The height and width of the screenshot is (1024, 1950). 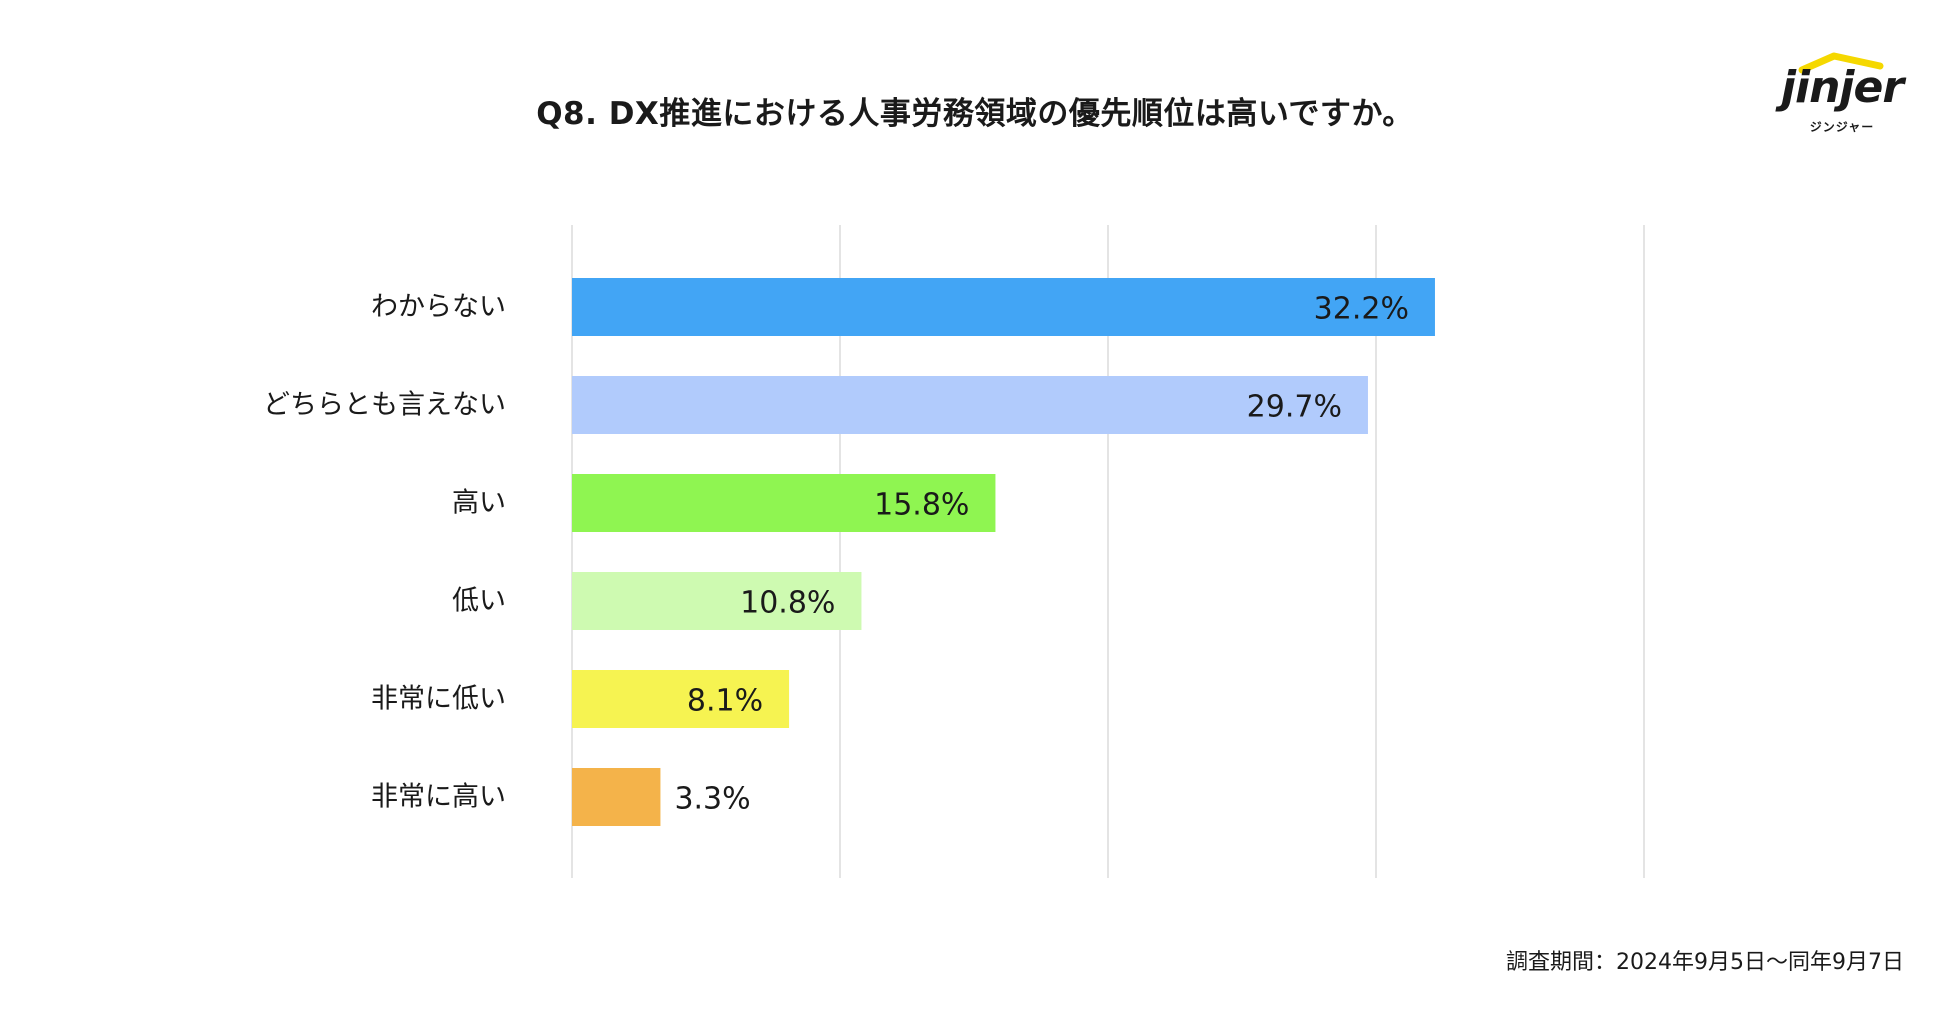 What do you see at coordinates (921, 505) in the screenshot?
I see `value-label-2: 15.8%` at bounding box center [921, 505].